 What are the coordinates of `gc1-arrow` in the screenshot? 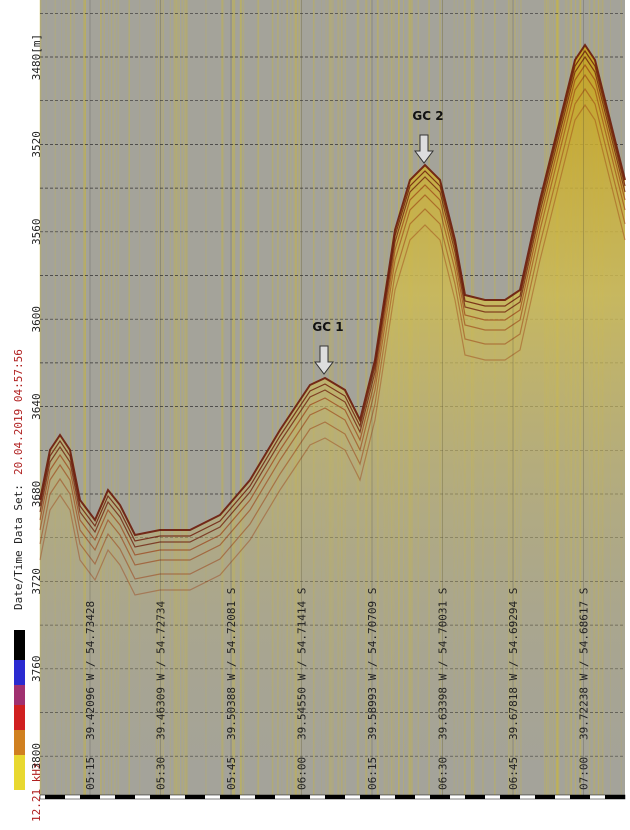 It's located at (324, 360).